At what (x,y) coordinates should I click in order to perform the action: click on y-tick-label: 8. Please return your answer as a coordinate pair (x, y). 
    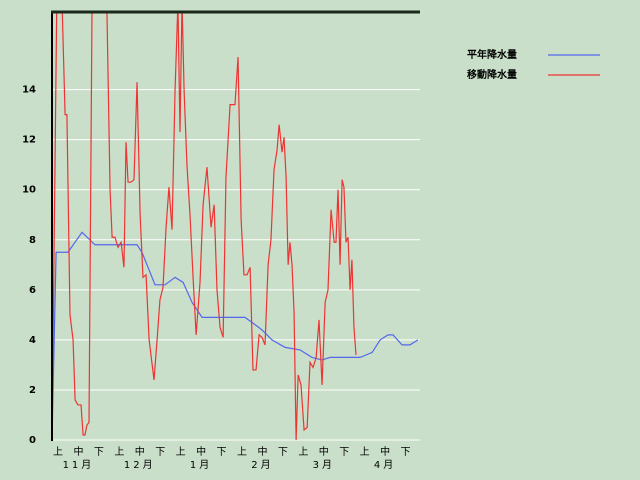
    Looking at the image, I should click on (32, 240).